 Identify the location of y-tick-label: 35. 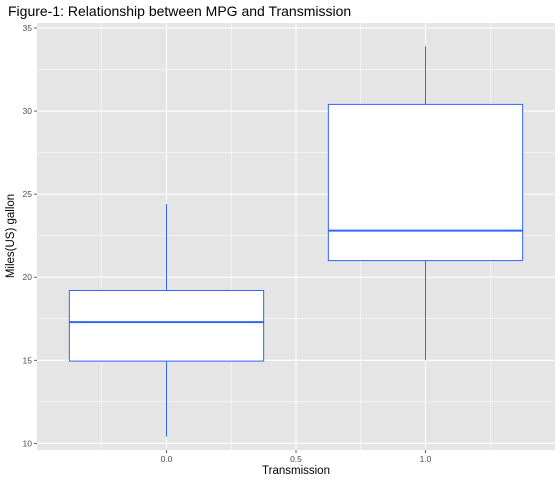
(28, 28).